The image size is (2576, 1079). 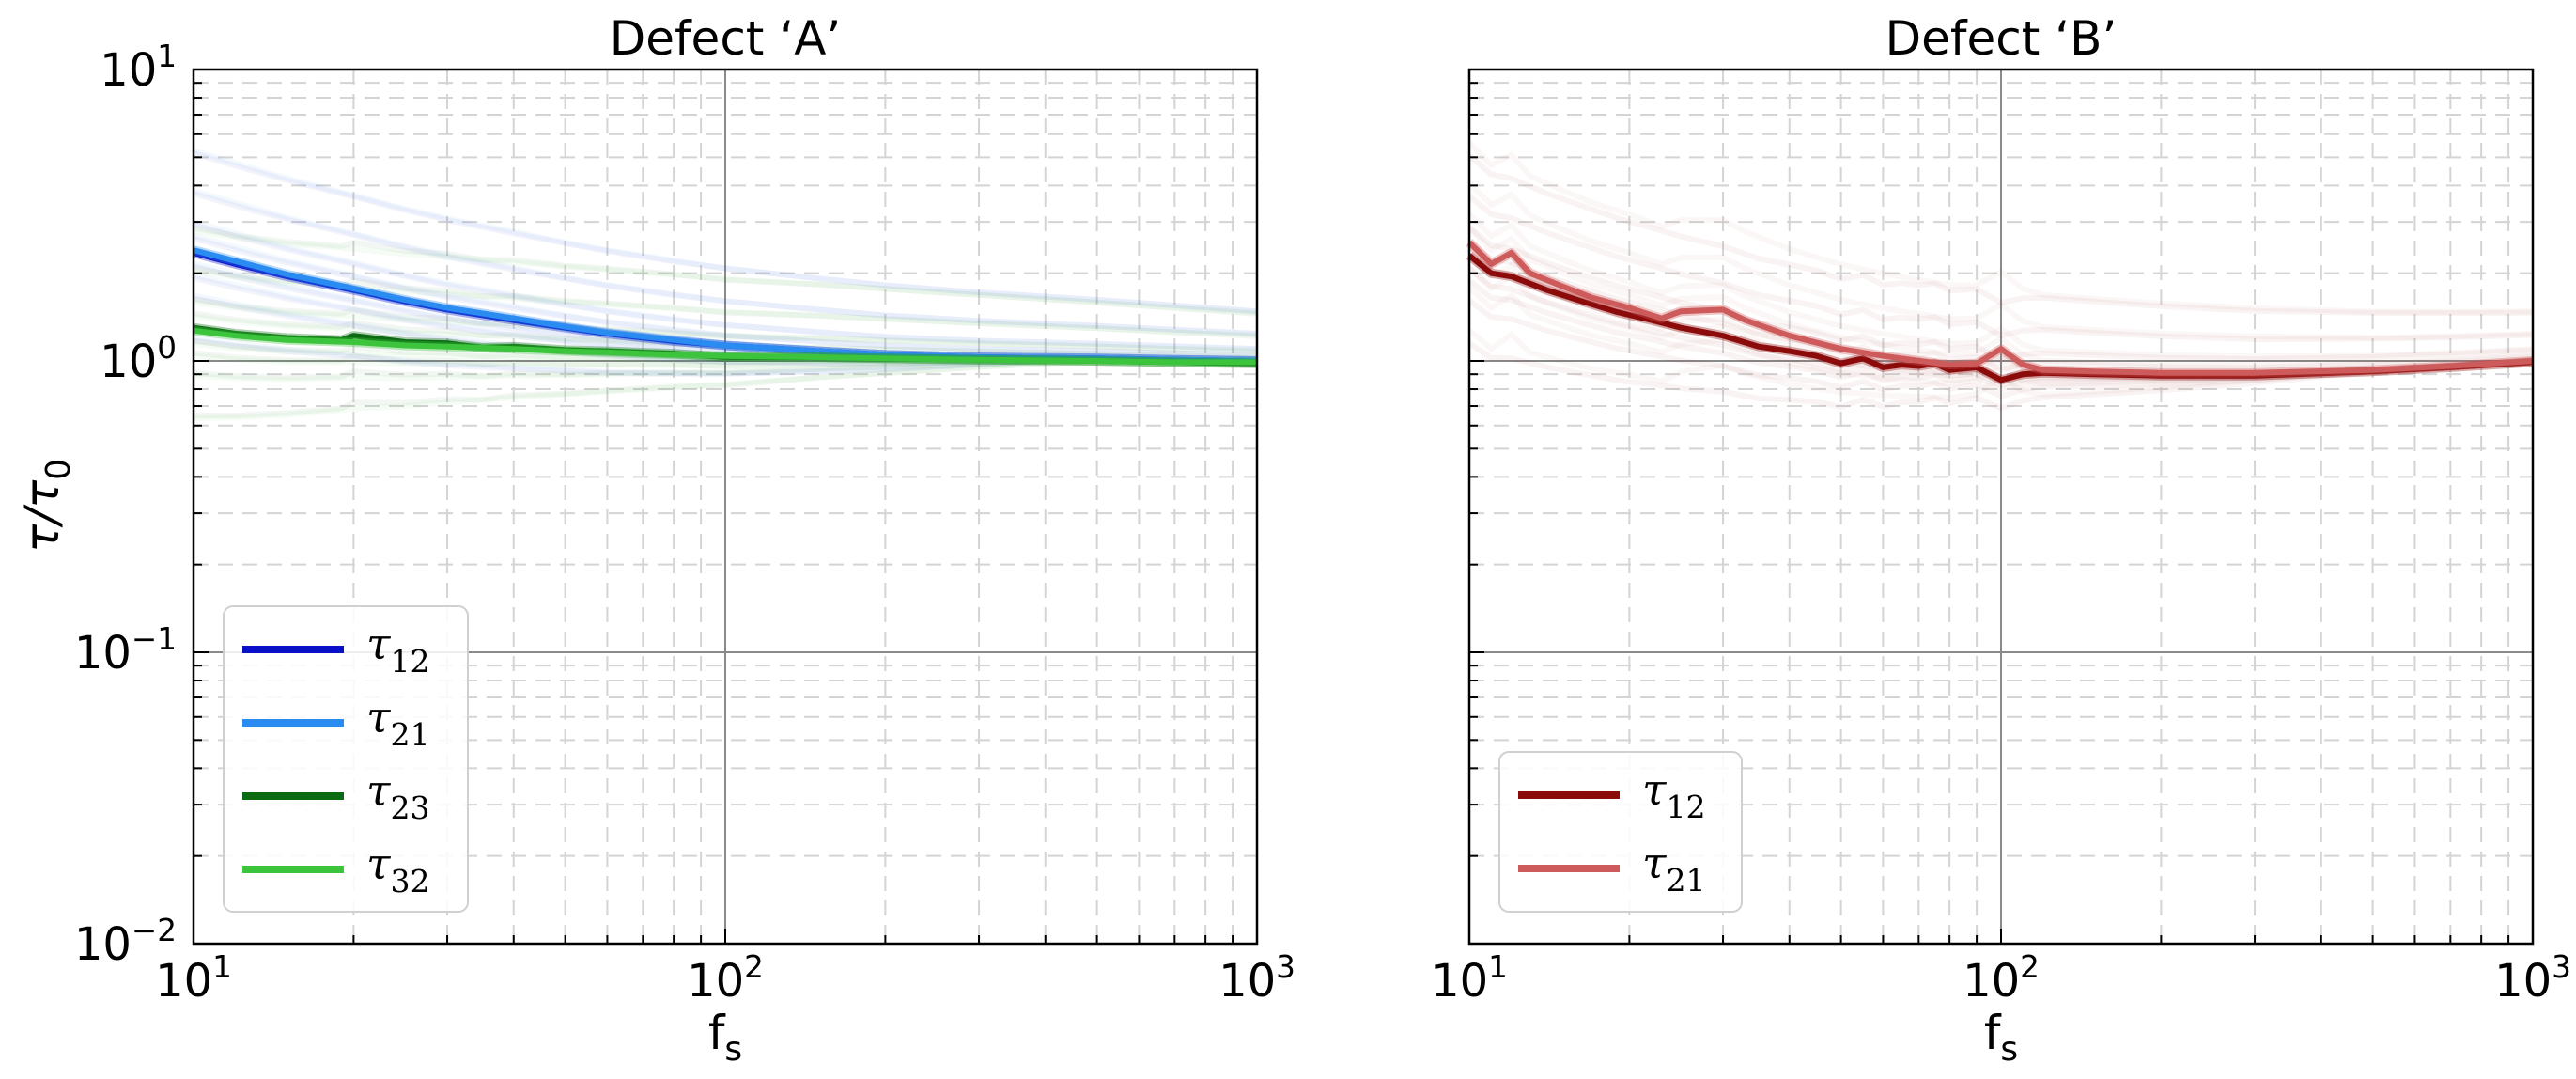 I want to click on y-axis-label: τ/τ0, so click(x=46, y=506).